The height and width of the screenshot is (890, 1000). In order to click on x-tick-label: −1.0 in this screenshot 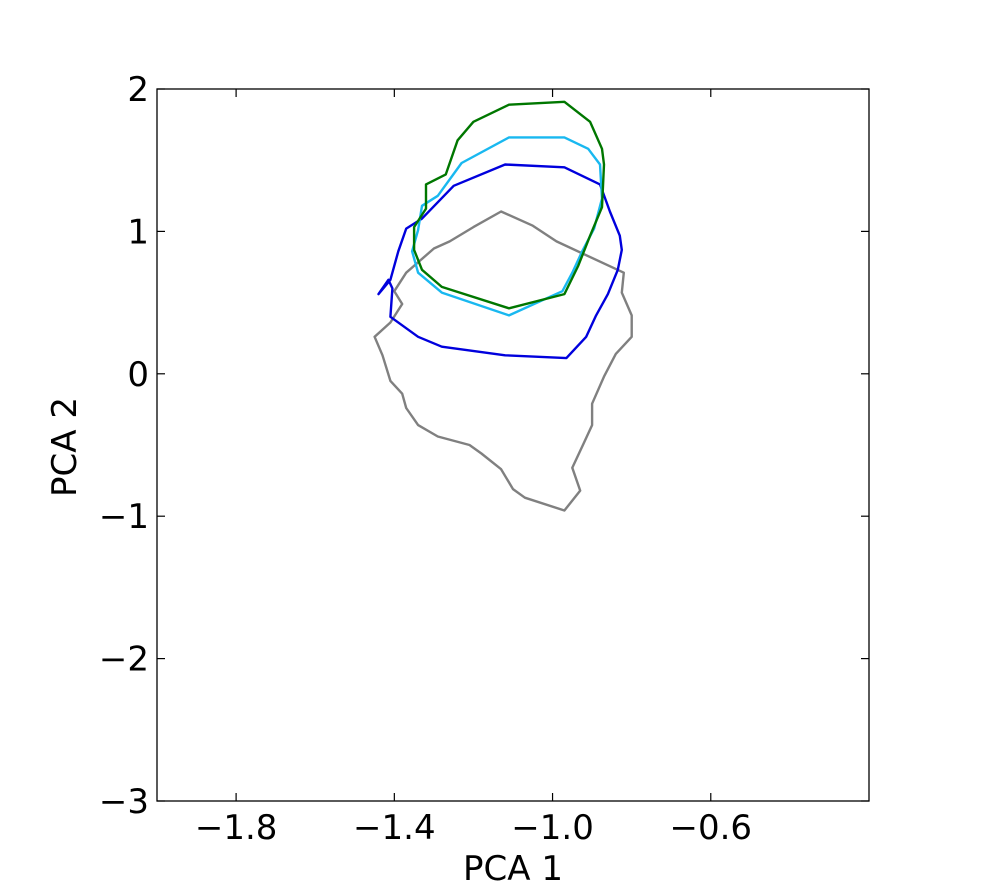, I will do `click(552, 828)`.